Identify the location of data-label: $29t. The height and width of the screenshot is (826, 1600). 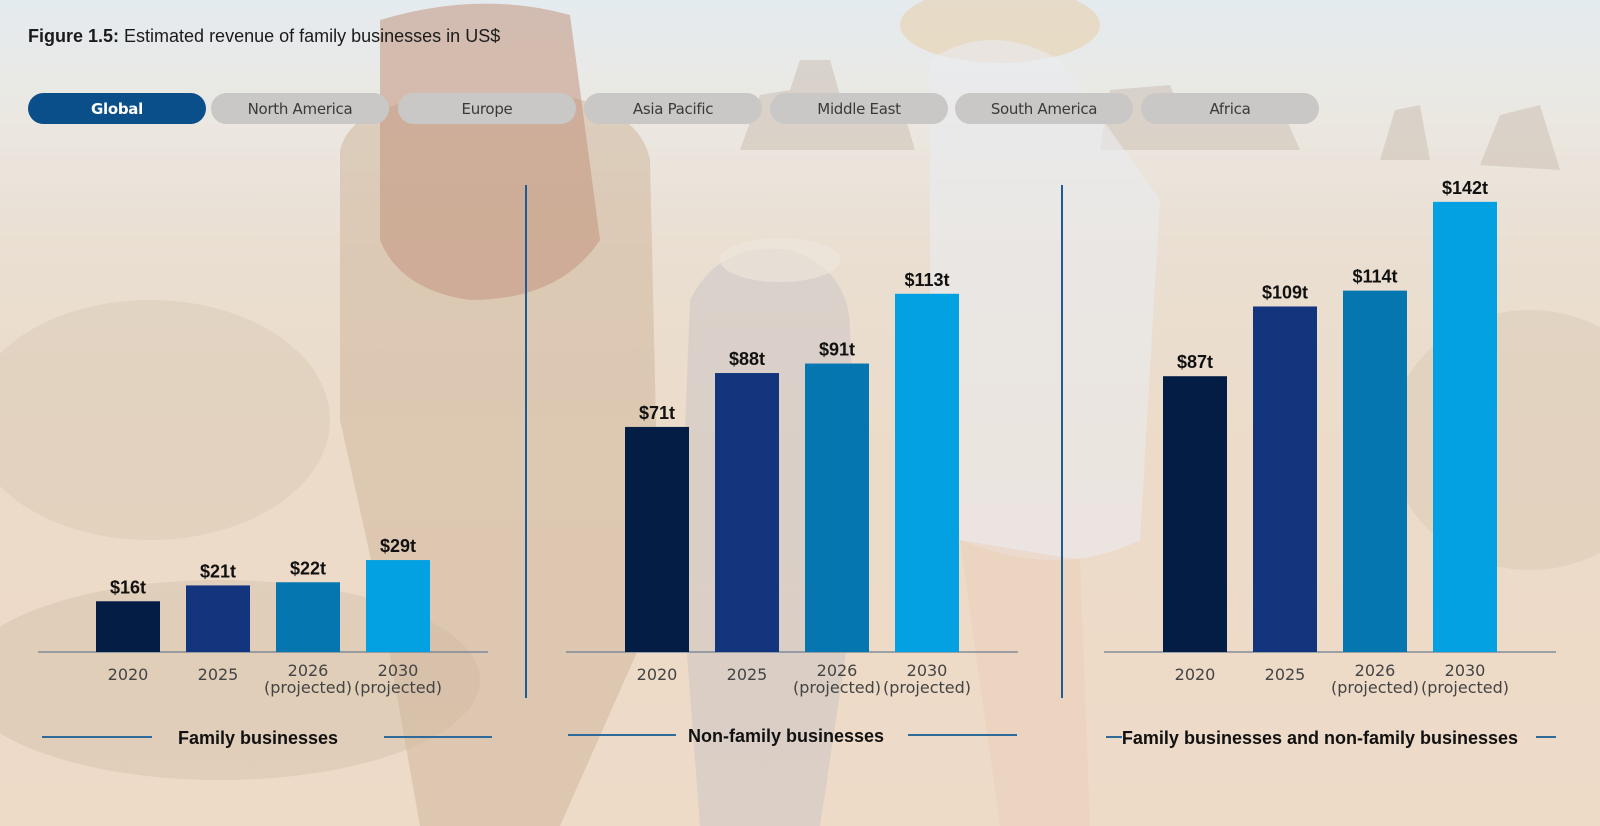
(398, 546).